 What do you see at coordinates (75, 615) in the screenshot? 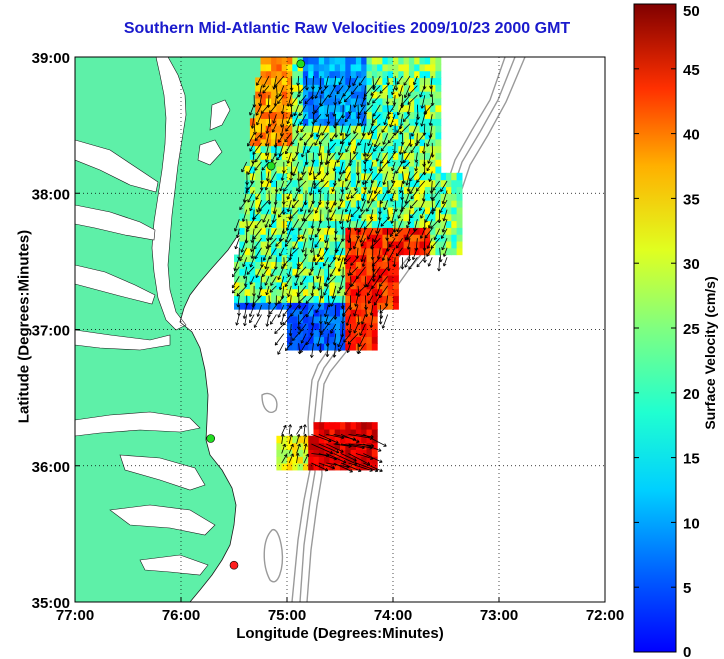
I see `x-tick-label: 77:00` at bounding box center [75, 615].